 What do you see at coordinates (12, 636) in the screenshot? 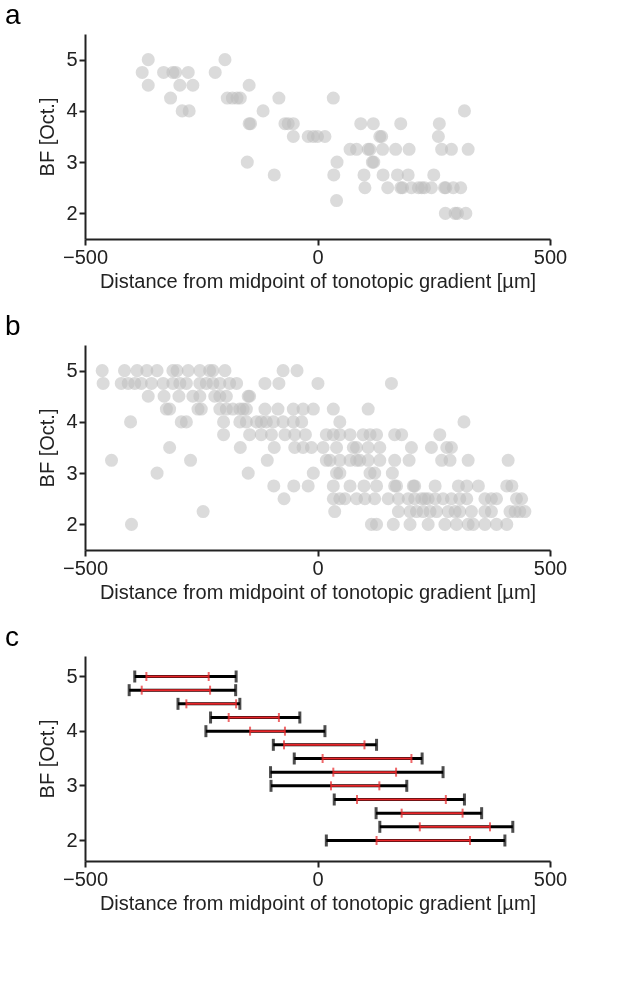
I see `chart-title: c` at bounding box center [12, 636].